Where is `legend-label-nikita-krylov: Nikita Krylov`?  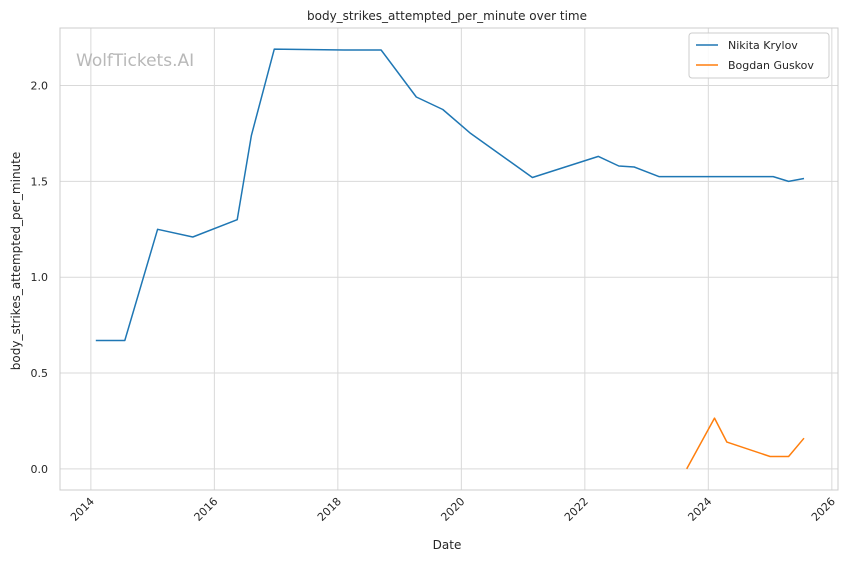
legend-label-nikita-krylov: Nikita Krylov is located at coordinates (763, 45).